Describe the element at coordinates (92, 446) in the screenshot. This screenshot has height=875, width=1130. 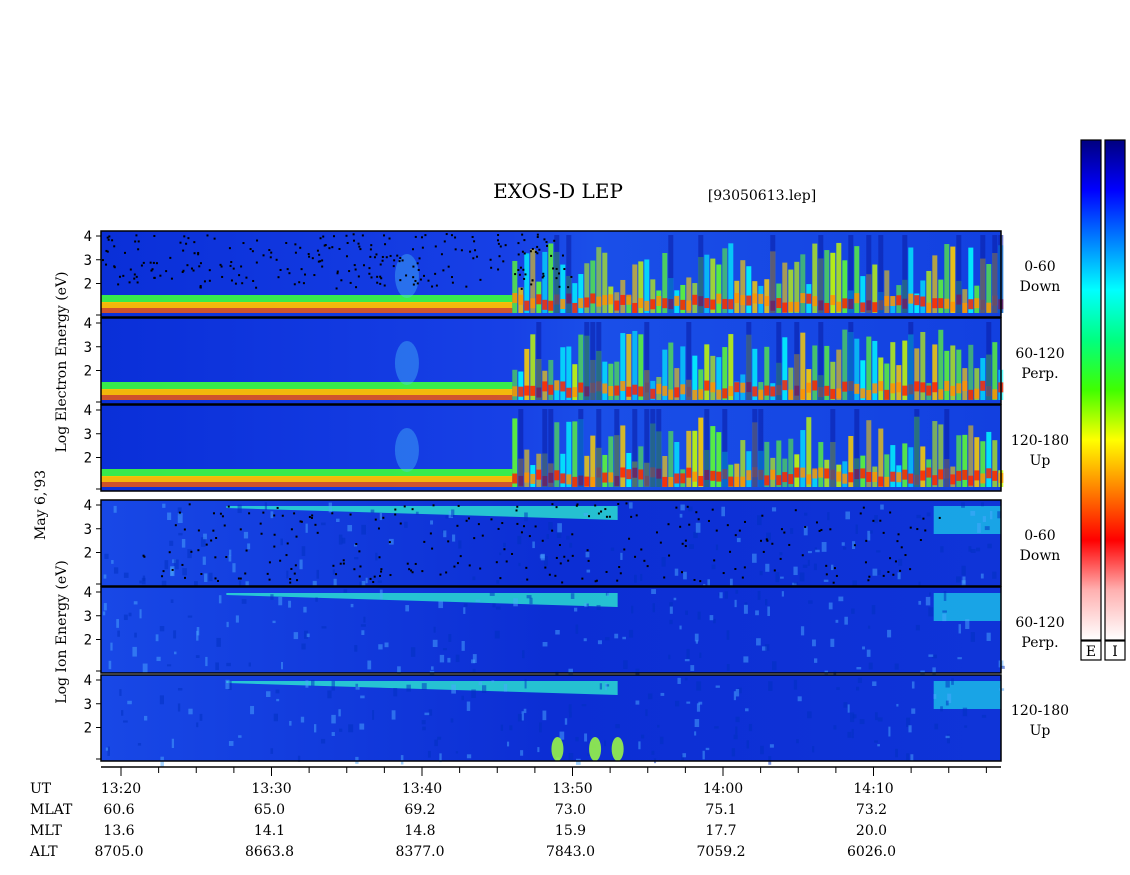
I see `y-axis-3: 4 3 2` at that location.